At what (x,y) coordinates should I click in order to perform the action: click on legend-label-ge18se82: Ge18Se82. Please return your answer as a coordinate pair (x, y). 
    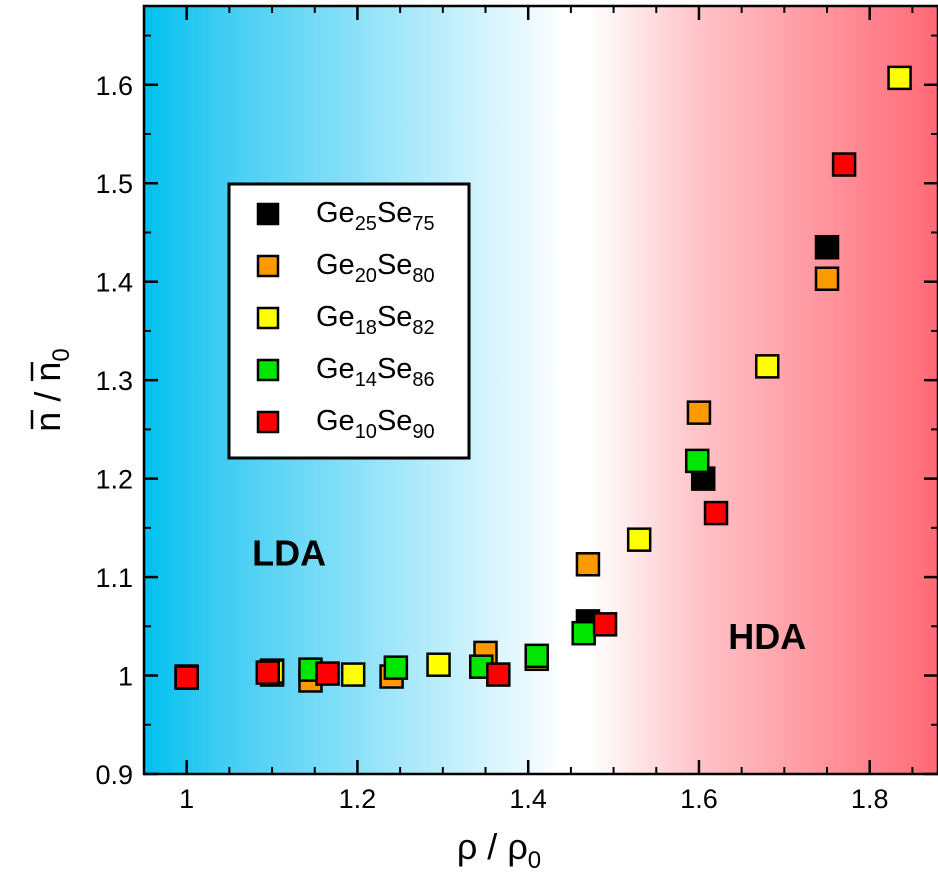
    Looking at the image, I should click on (375, 320).